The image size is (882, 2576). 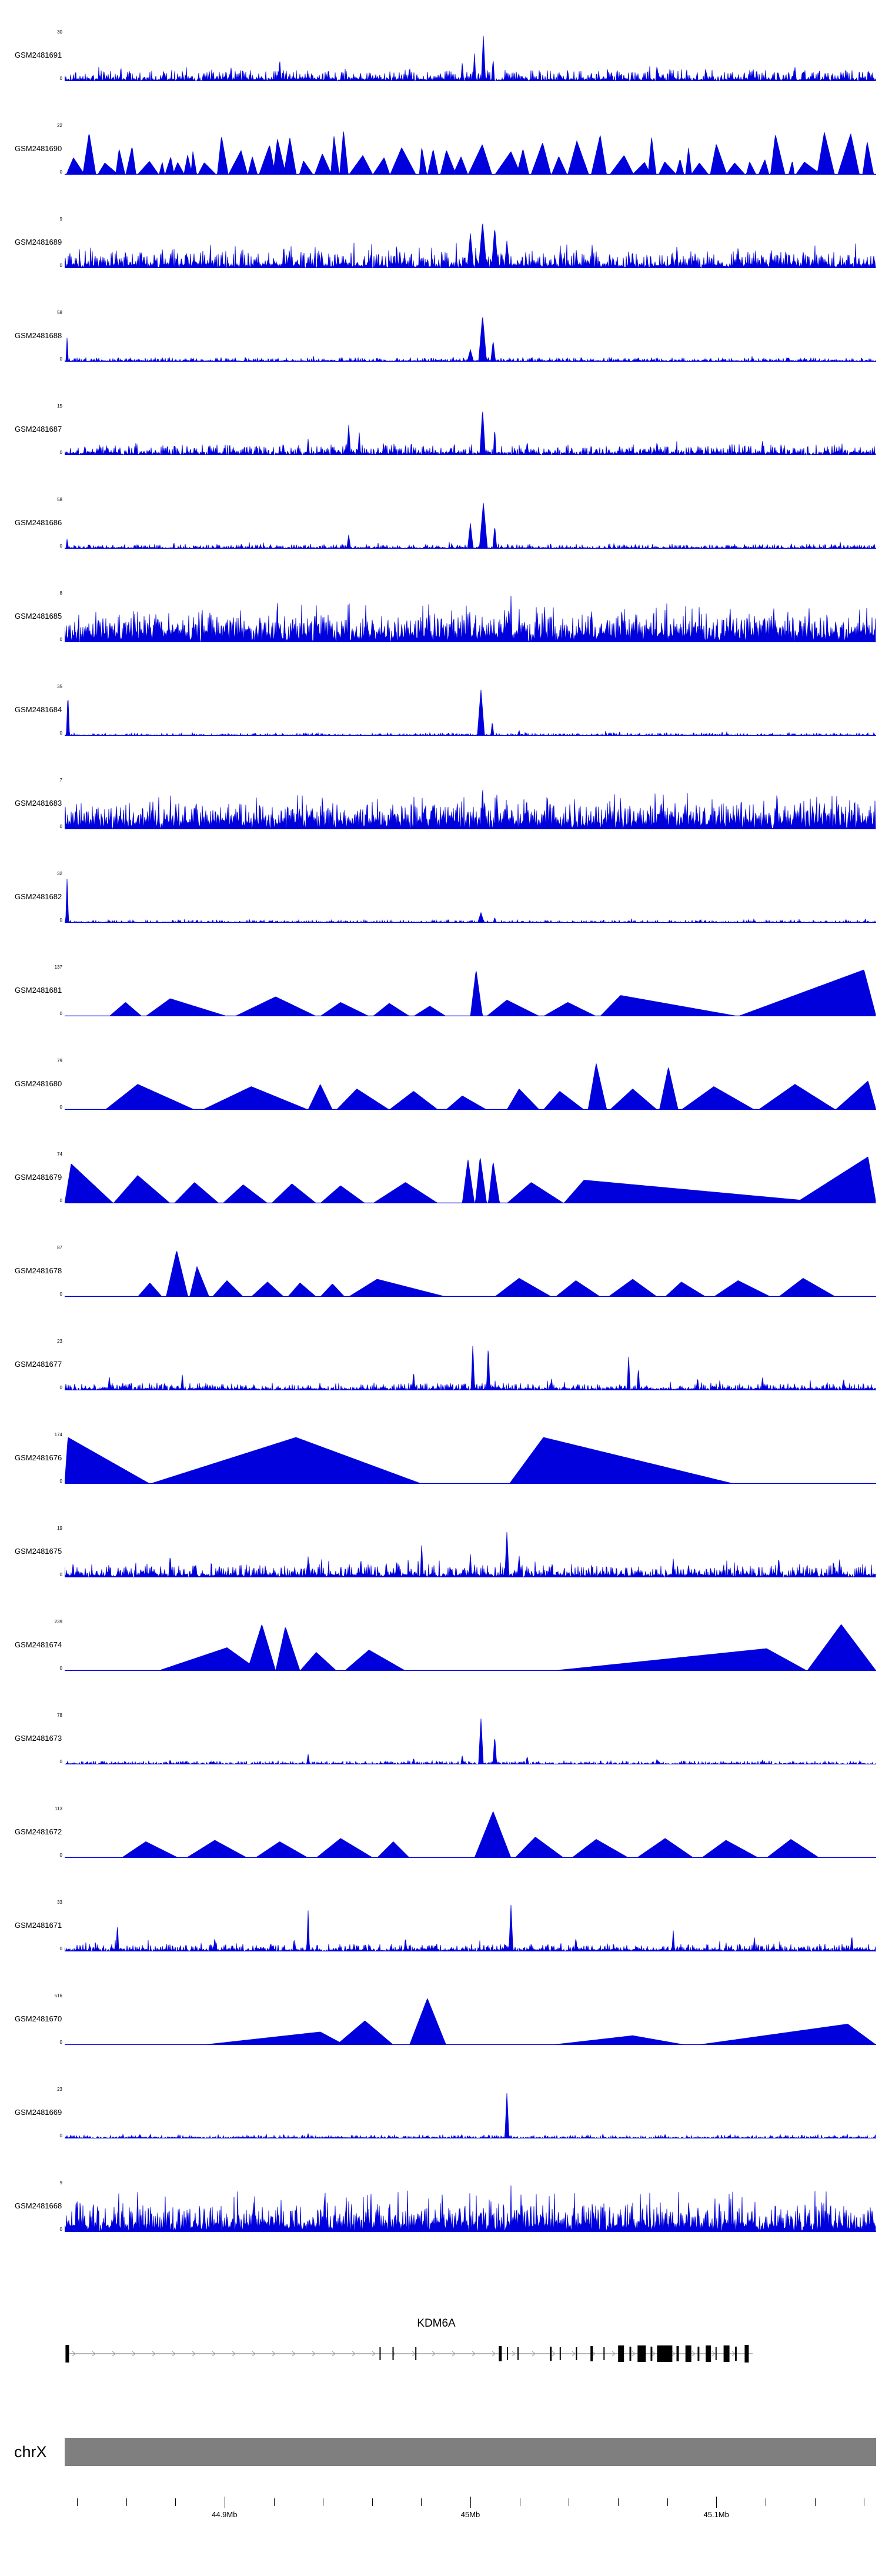 What do you see at coordinates (59, 1341) in the screenshot?
I see `track-ymax-label: 23` at bounding box center [59, 1341].